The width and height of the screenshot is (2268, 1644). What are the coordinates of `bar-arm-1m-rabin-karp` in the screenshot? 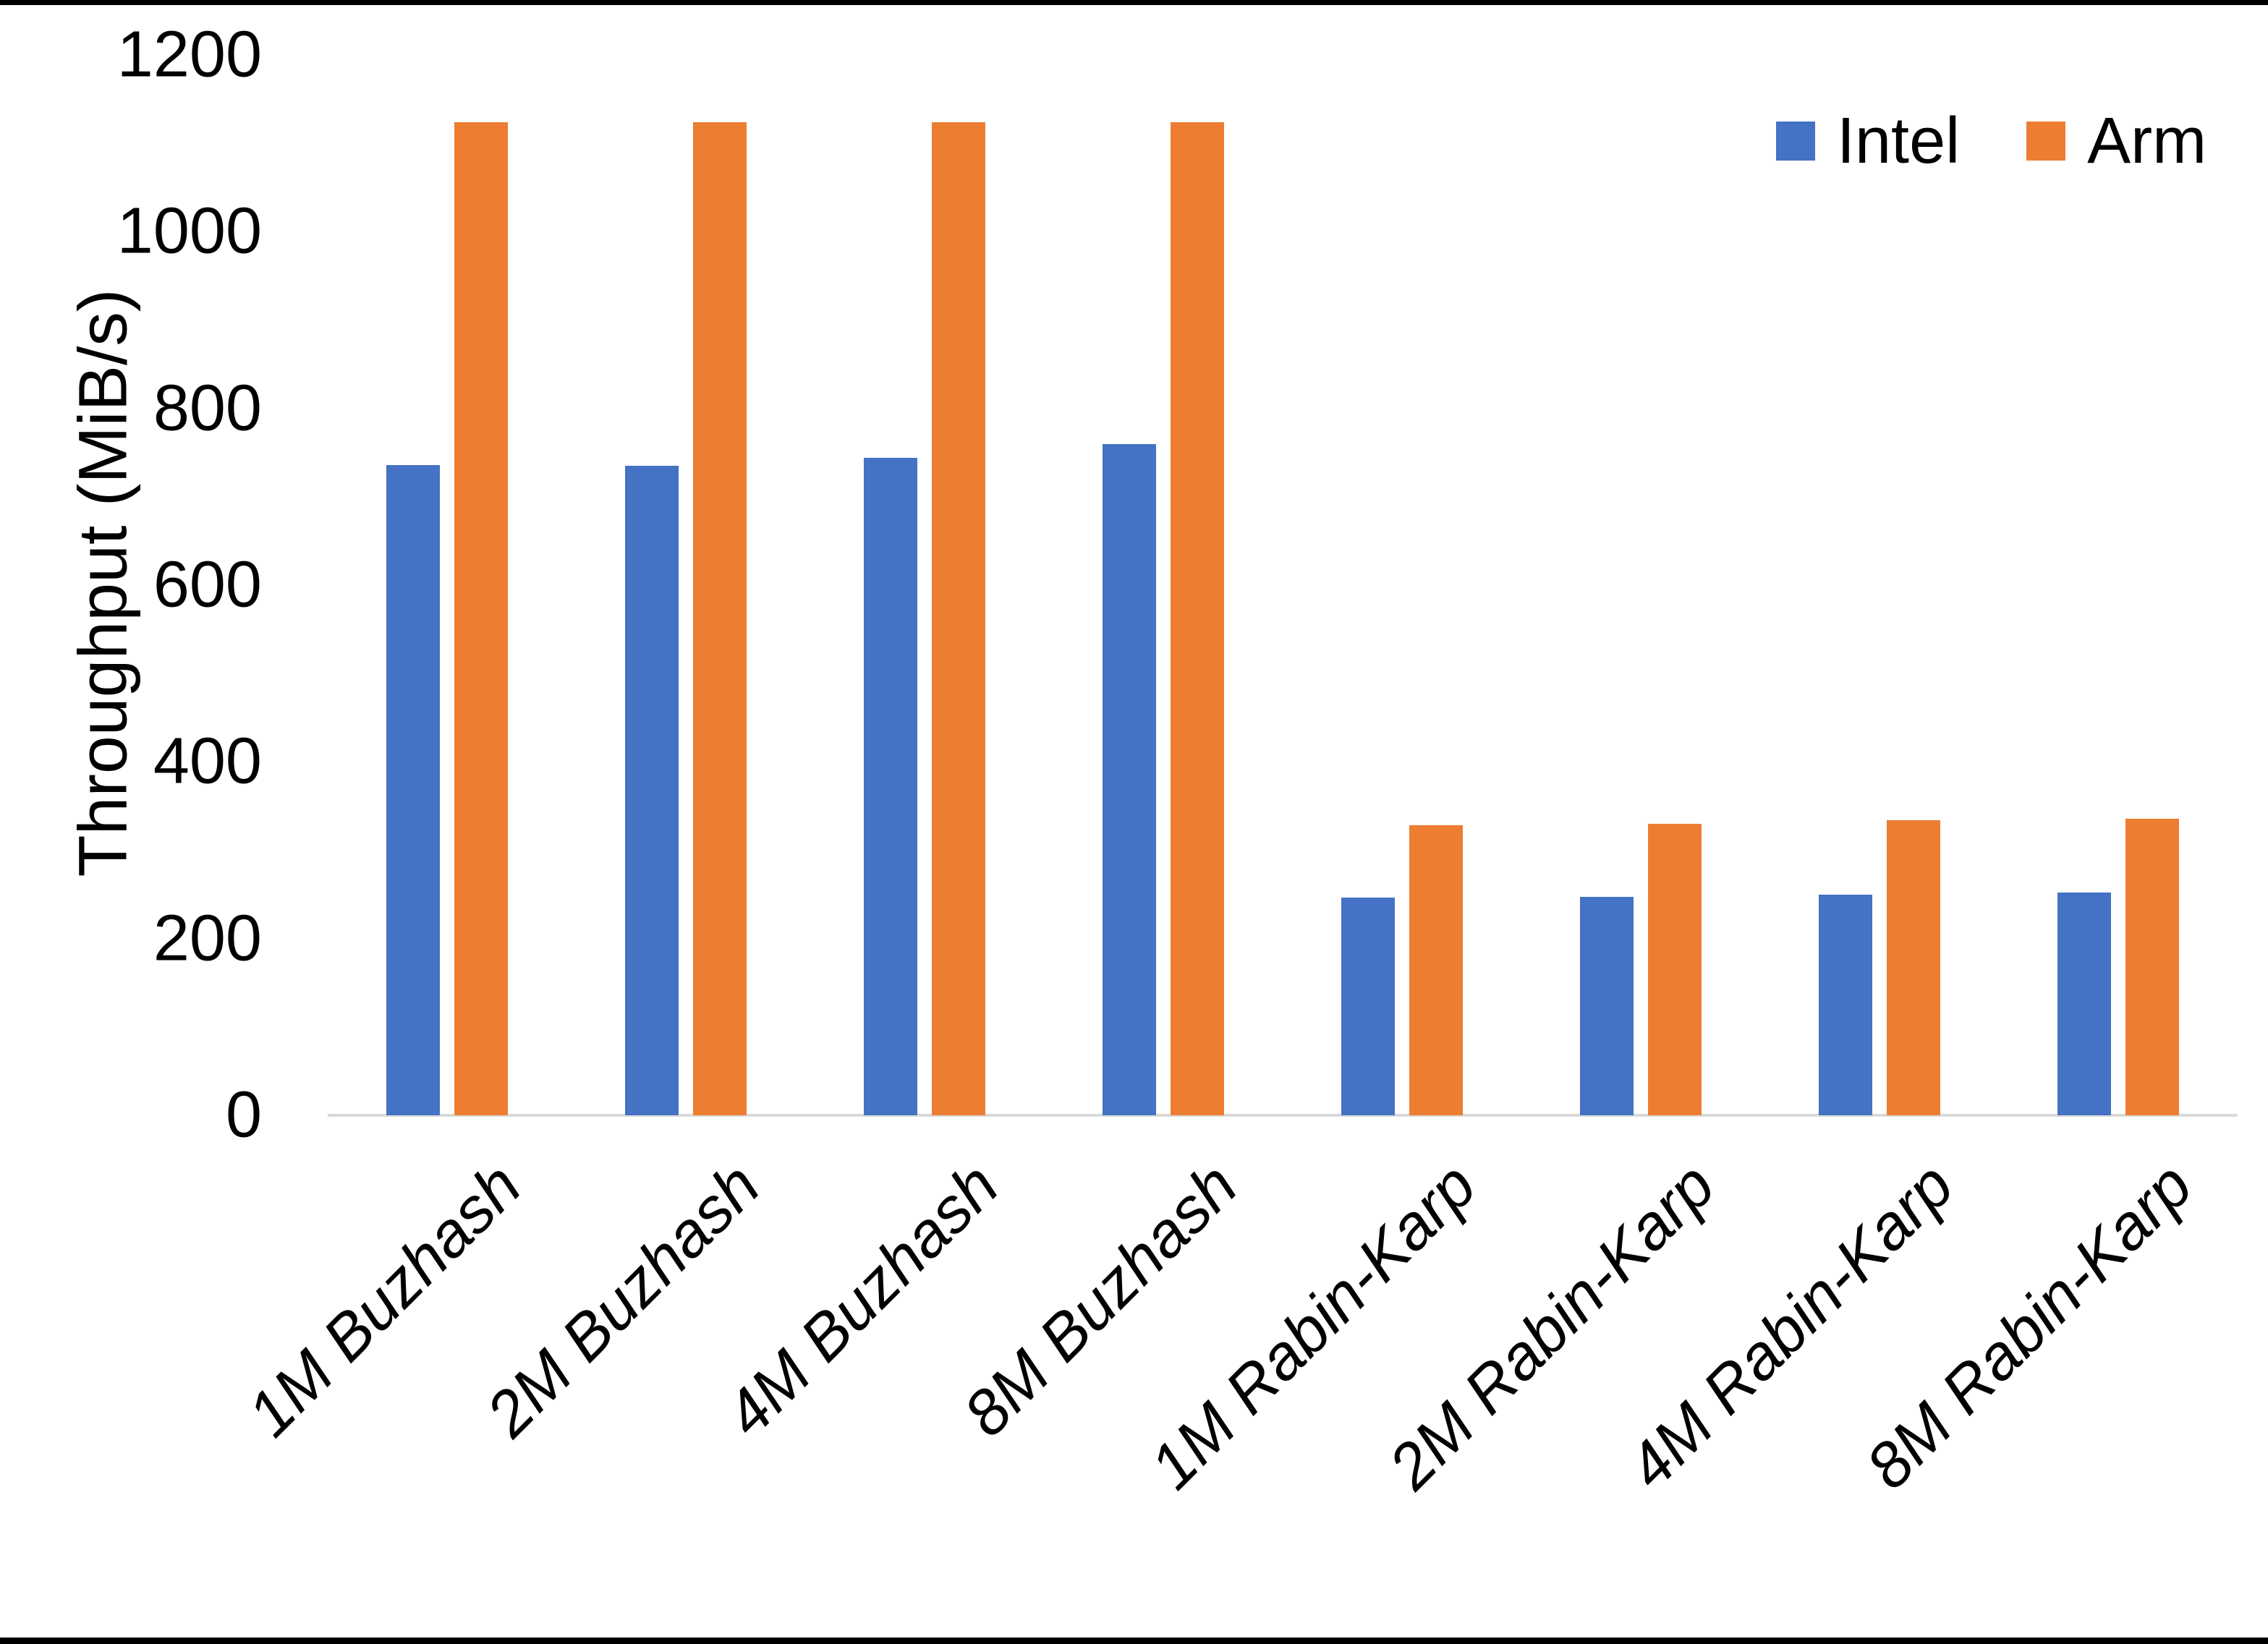 It's located at (1436, 970).